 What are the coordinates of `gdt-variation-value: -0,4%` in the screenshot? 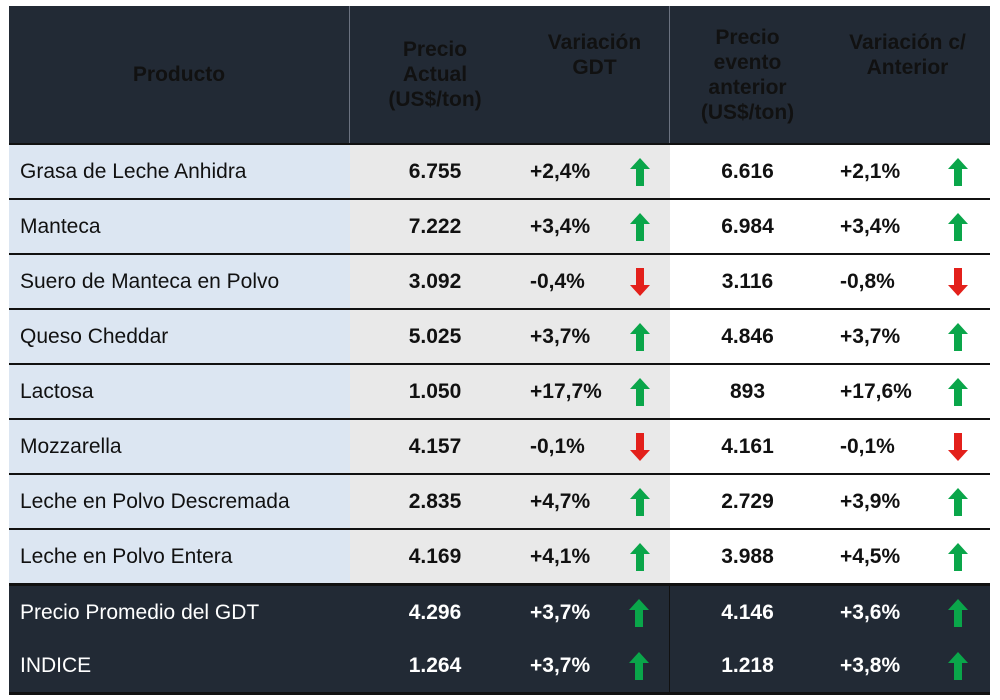 It's located at (557, 281).